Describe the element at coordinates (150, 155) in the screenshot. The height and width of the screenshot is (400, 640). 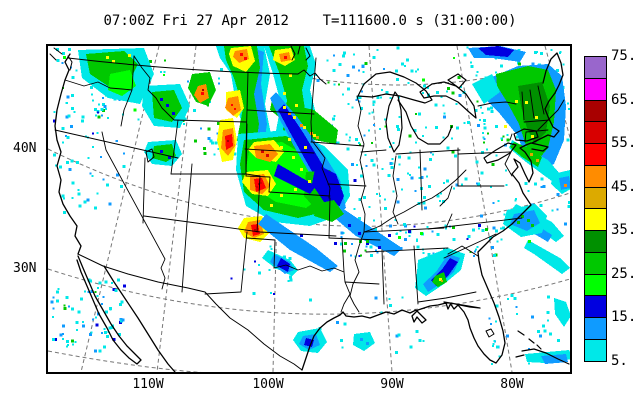
I see `great-salt-lake` at that location.